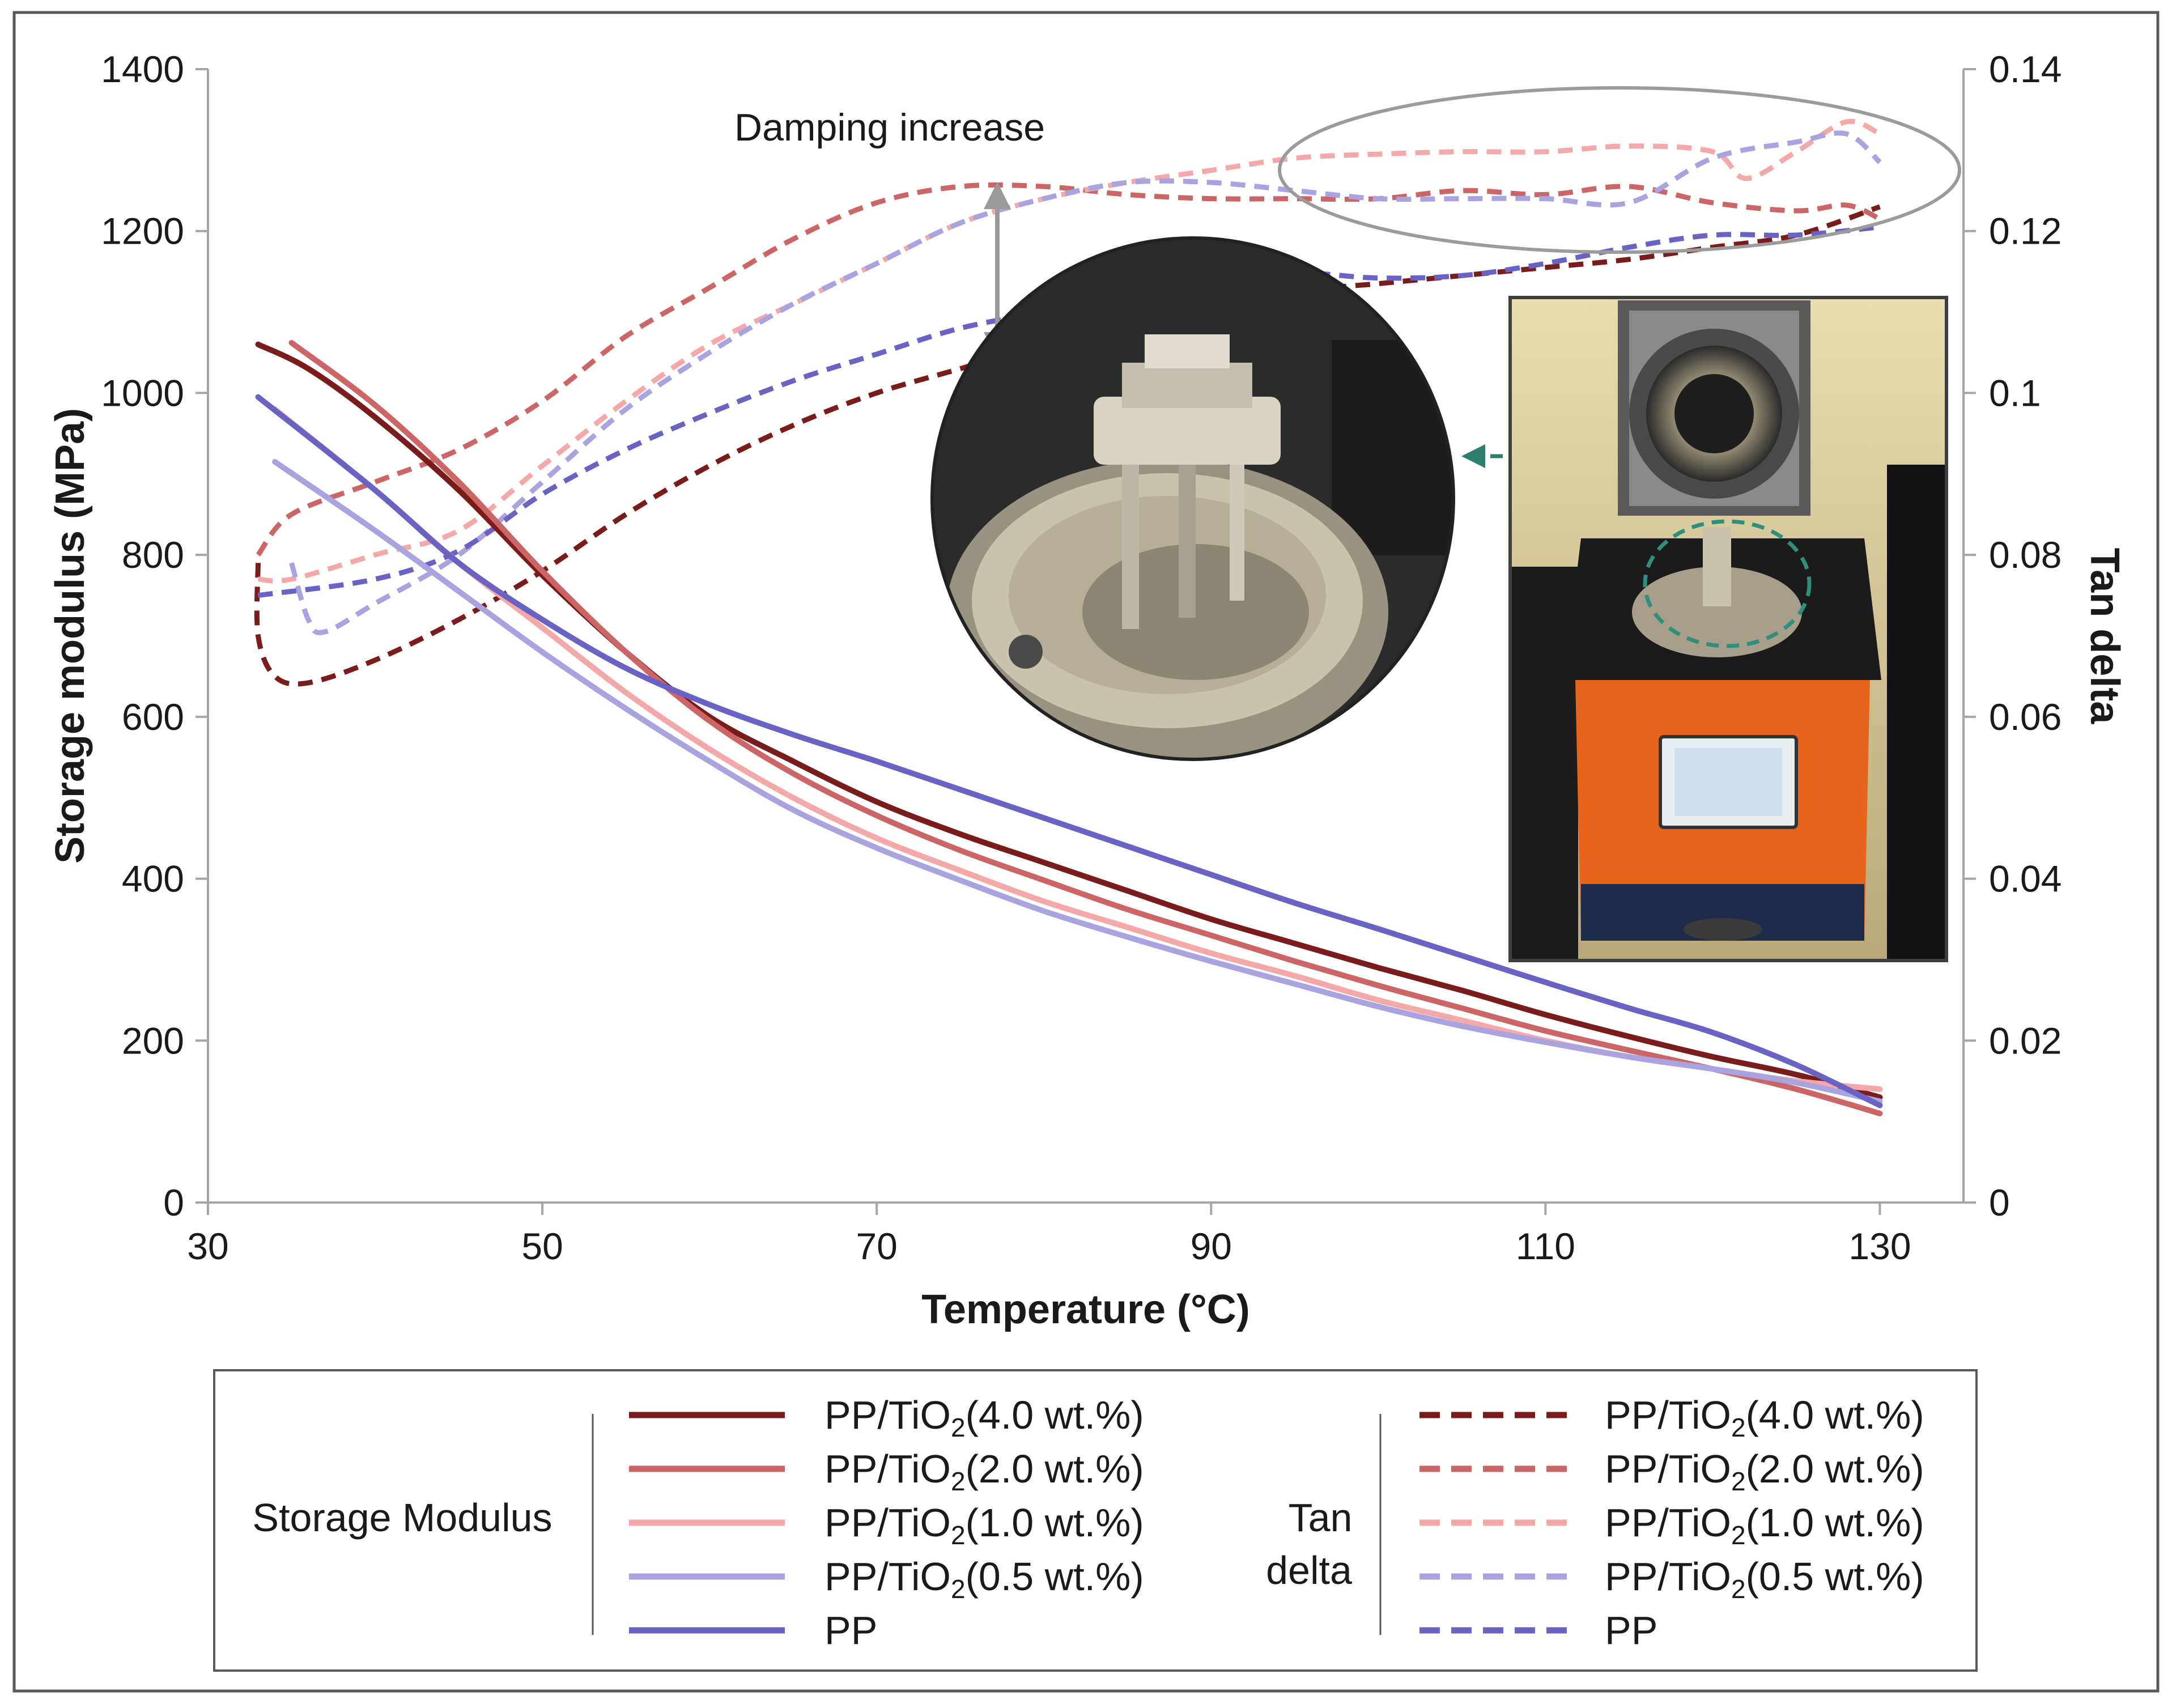 This screenshot has width=2172, height=1708. Describe the element at coordinates (153, 717) in the screenshot. I see `y-left-tick-label: 600` at that location.